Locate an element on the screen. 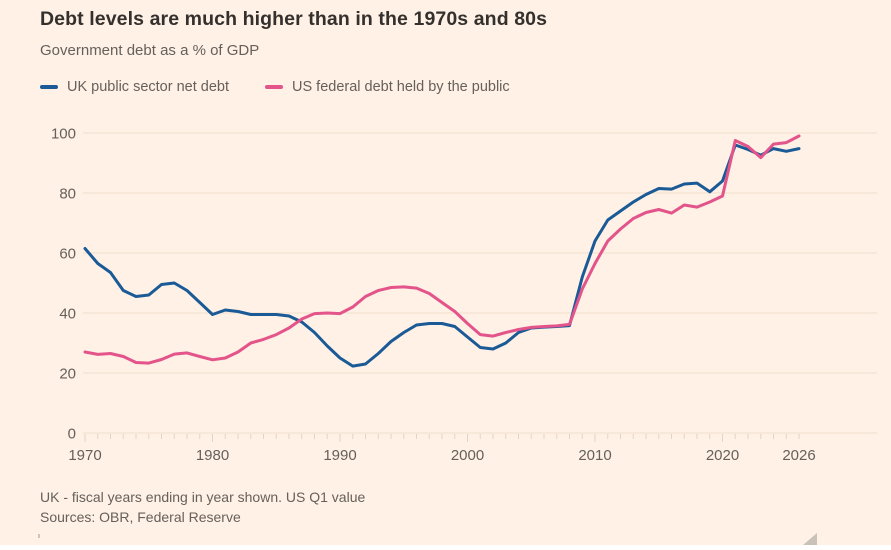 Image resolution: width=891 pixels, height=550 pixels. x-axis-label: 2010 is located at coordinates (594, 455).